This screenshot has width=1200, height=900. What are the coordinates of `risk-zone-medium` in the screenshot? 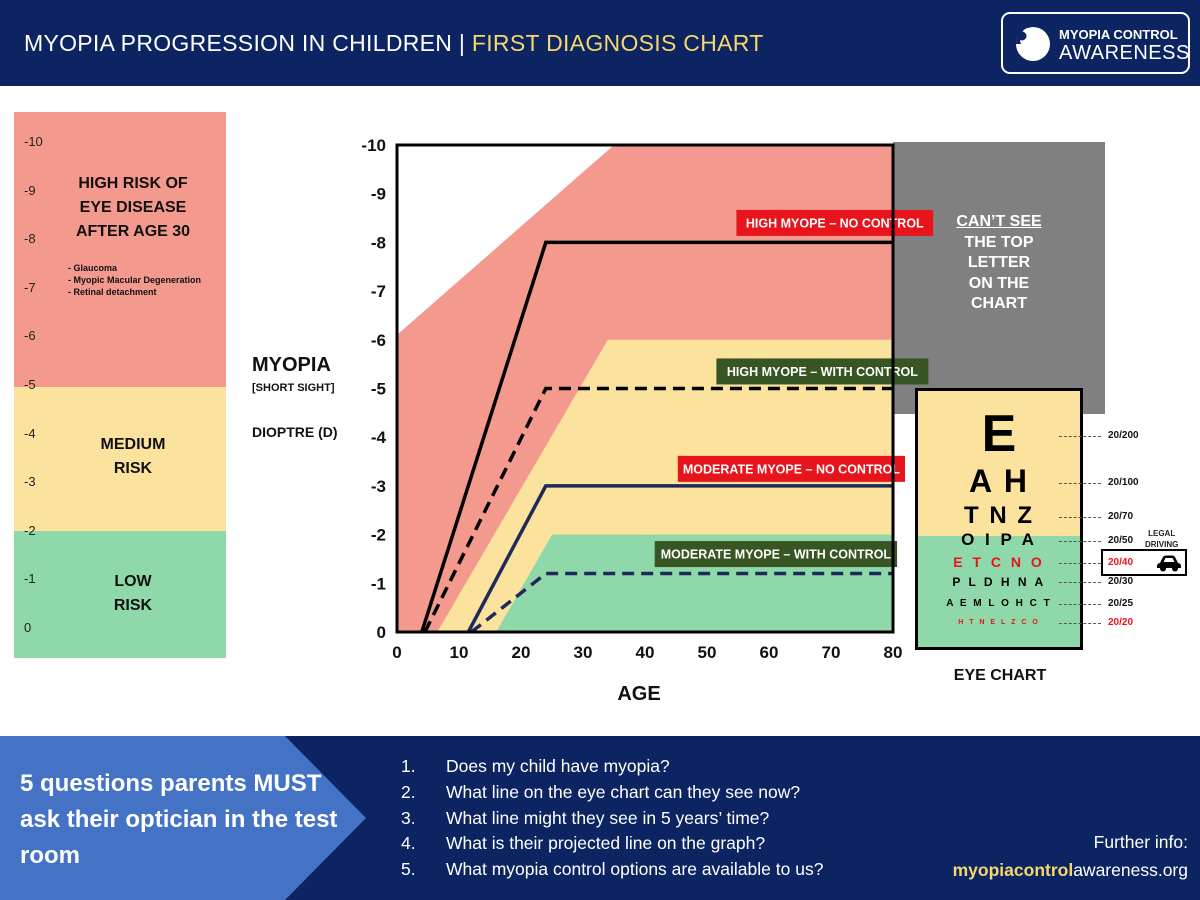 It's located at (120, 459).